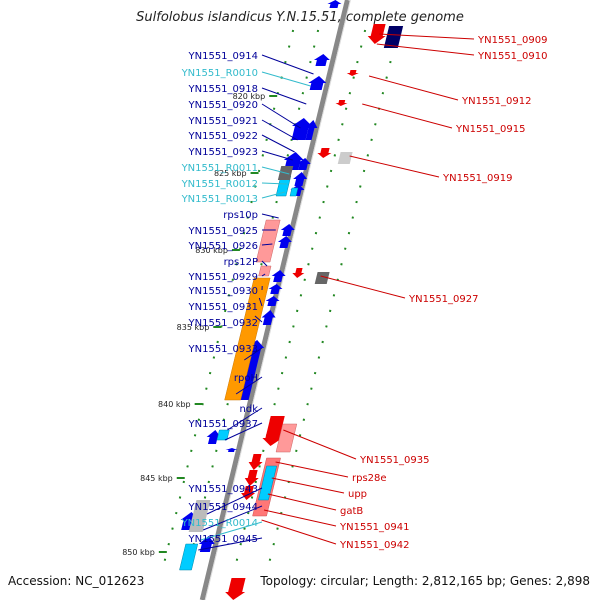  I want to click on left-label-5: YN1551_0921, so click(223, 121).